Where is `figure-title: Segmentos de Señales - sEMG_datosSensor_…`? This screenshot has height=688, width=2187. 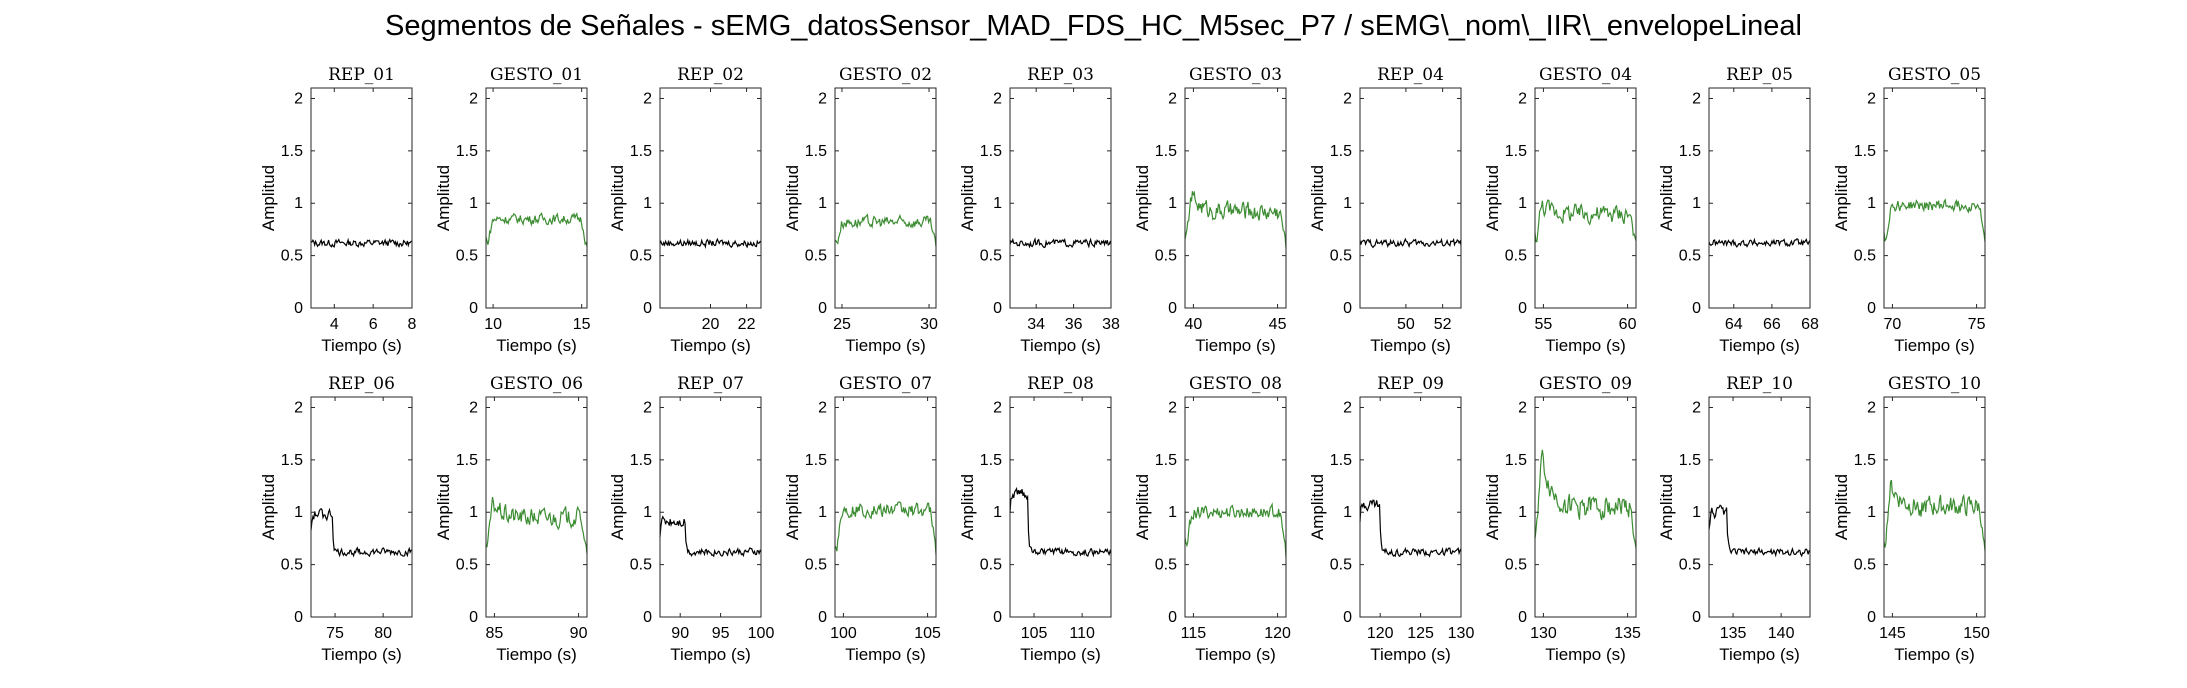 figure-title: Segmentos de Señales - sEMG_datosSensor_… is located at coordinates (1093, 26).